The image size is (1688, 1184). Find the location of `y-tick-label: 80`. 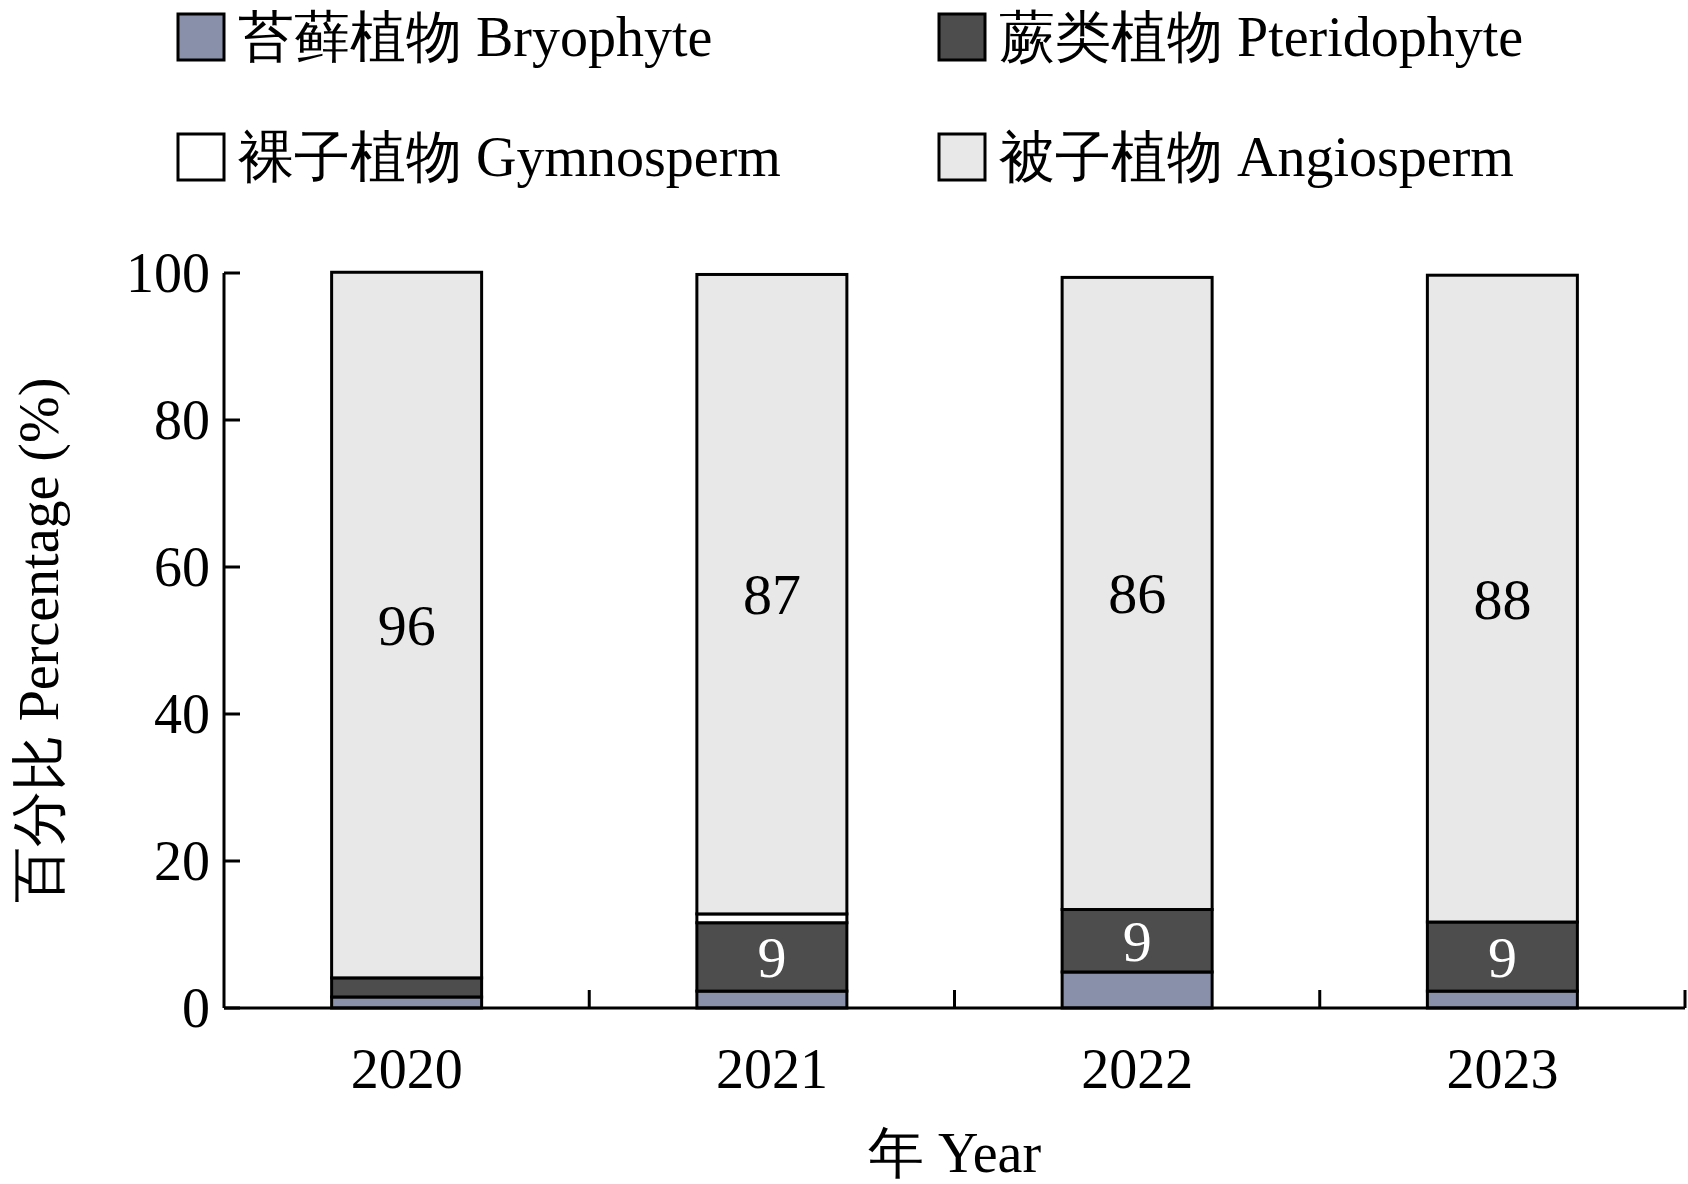

y-tick-label: 80 is located at coordinates (182, 420).